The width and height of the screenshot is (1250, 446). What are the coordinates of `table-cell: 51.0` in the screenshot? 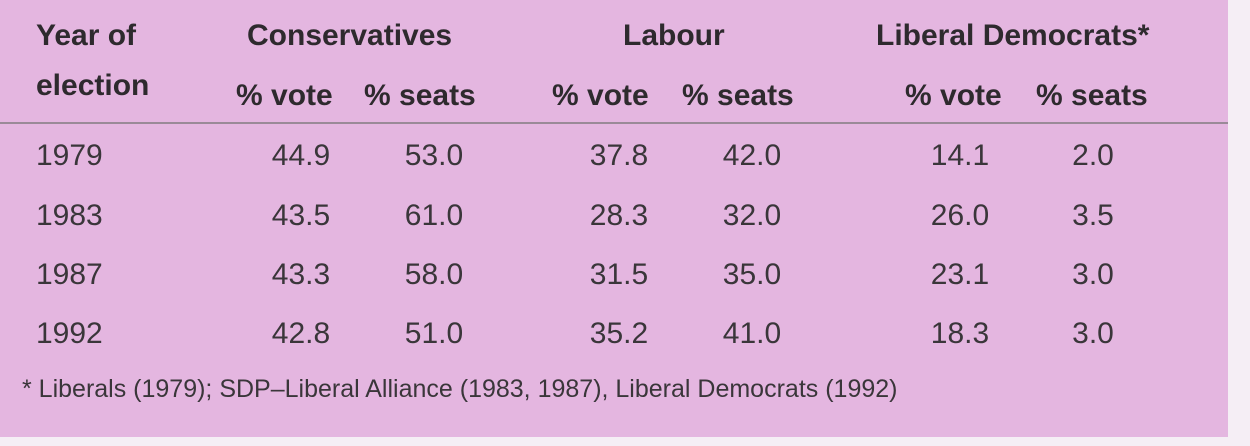 It's located at (434, 333).